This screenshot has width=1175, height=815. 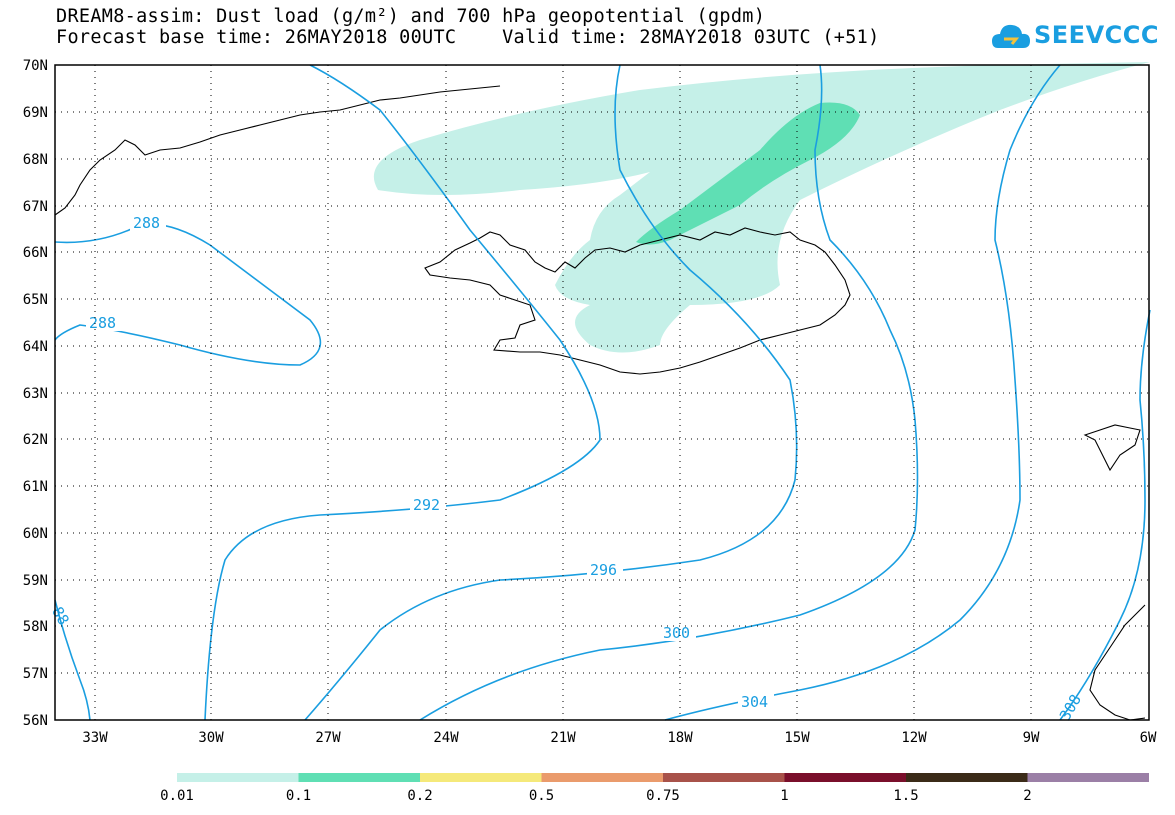 What do you see at coordinates (35, 534) in the screenshot?
I see `lat-label: 60N` at bounding box center [35, 534].